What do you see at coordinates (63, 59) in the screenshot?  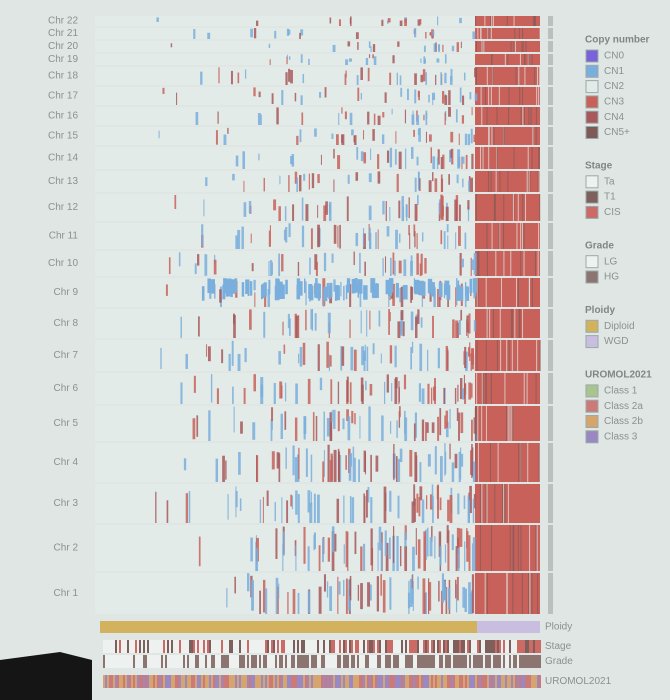 I see `chromosome-label: Chr 19` at bounding box center [63, 59].